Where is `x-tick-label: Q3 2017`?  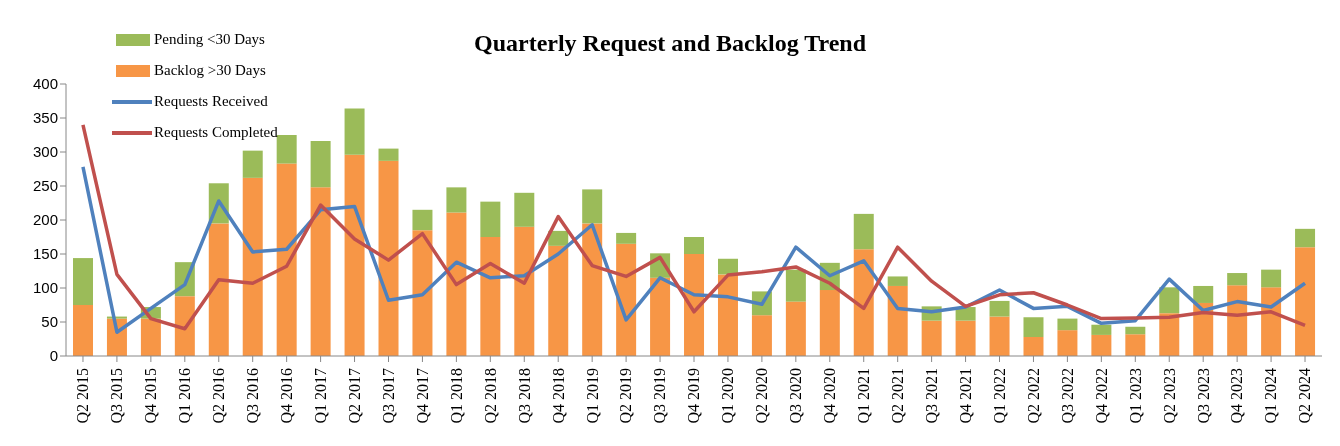 x-tick-label: Q3 2017 is located at coordinates (388, 396).